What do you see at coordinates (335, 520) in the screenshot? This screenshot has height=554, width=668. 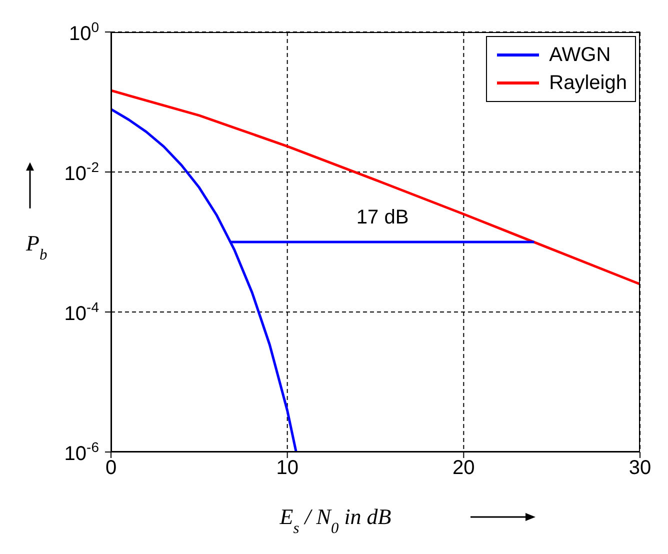 I see `x-axis-title: E$_{s}$ / N$_{0}$ in dB` at bounding box center [335, 520].